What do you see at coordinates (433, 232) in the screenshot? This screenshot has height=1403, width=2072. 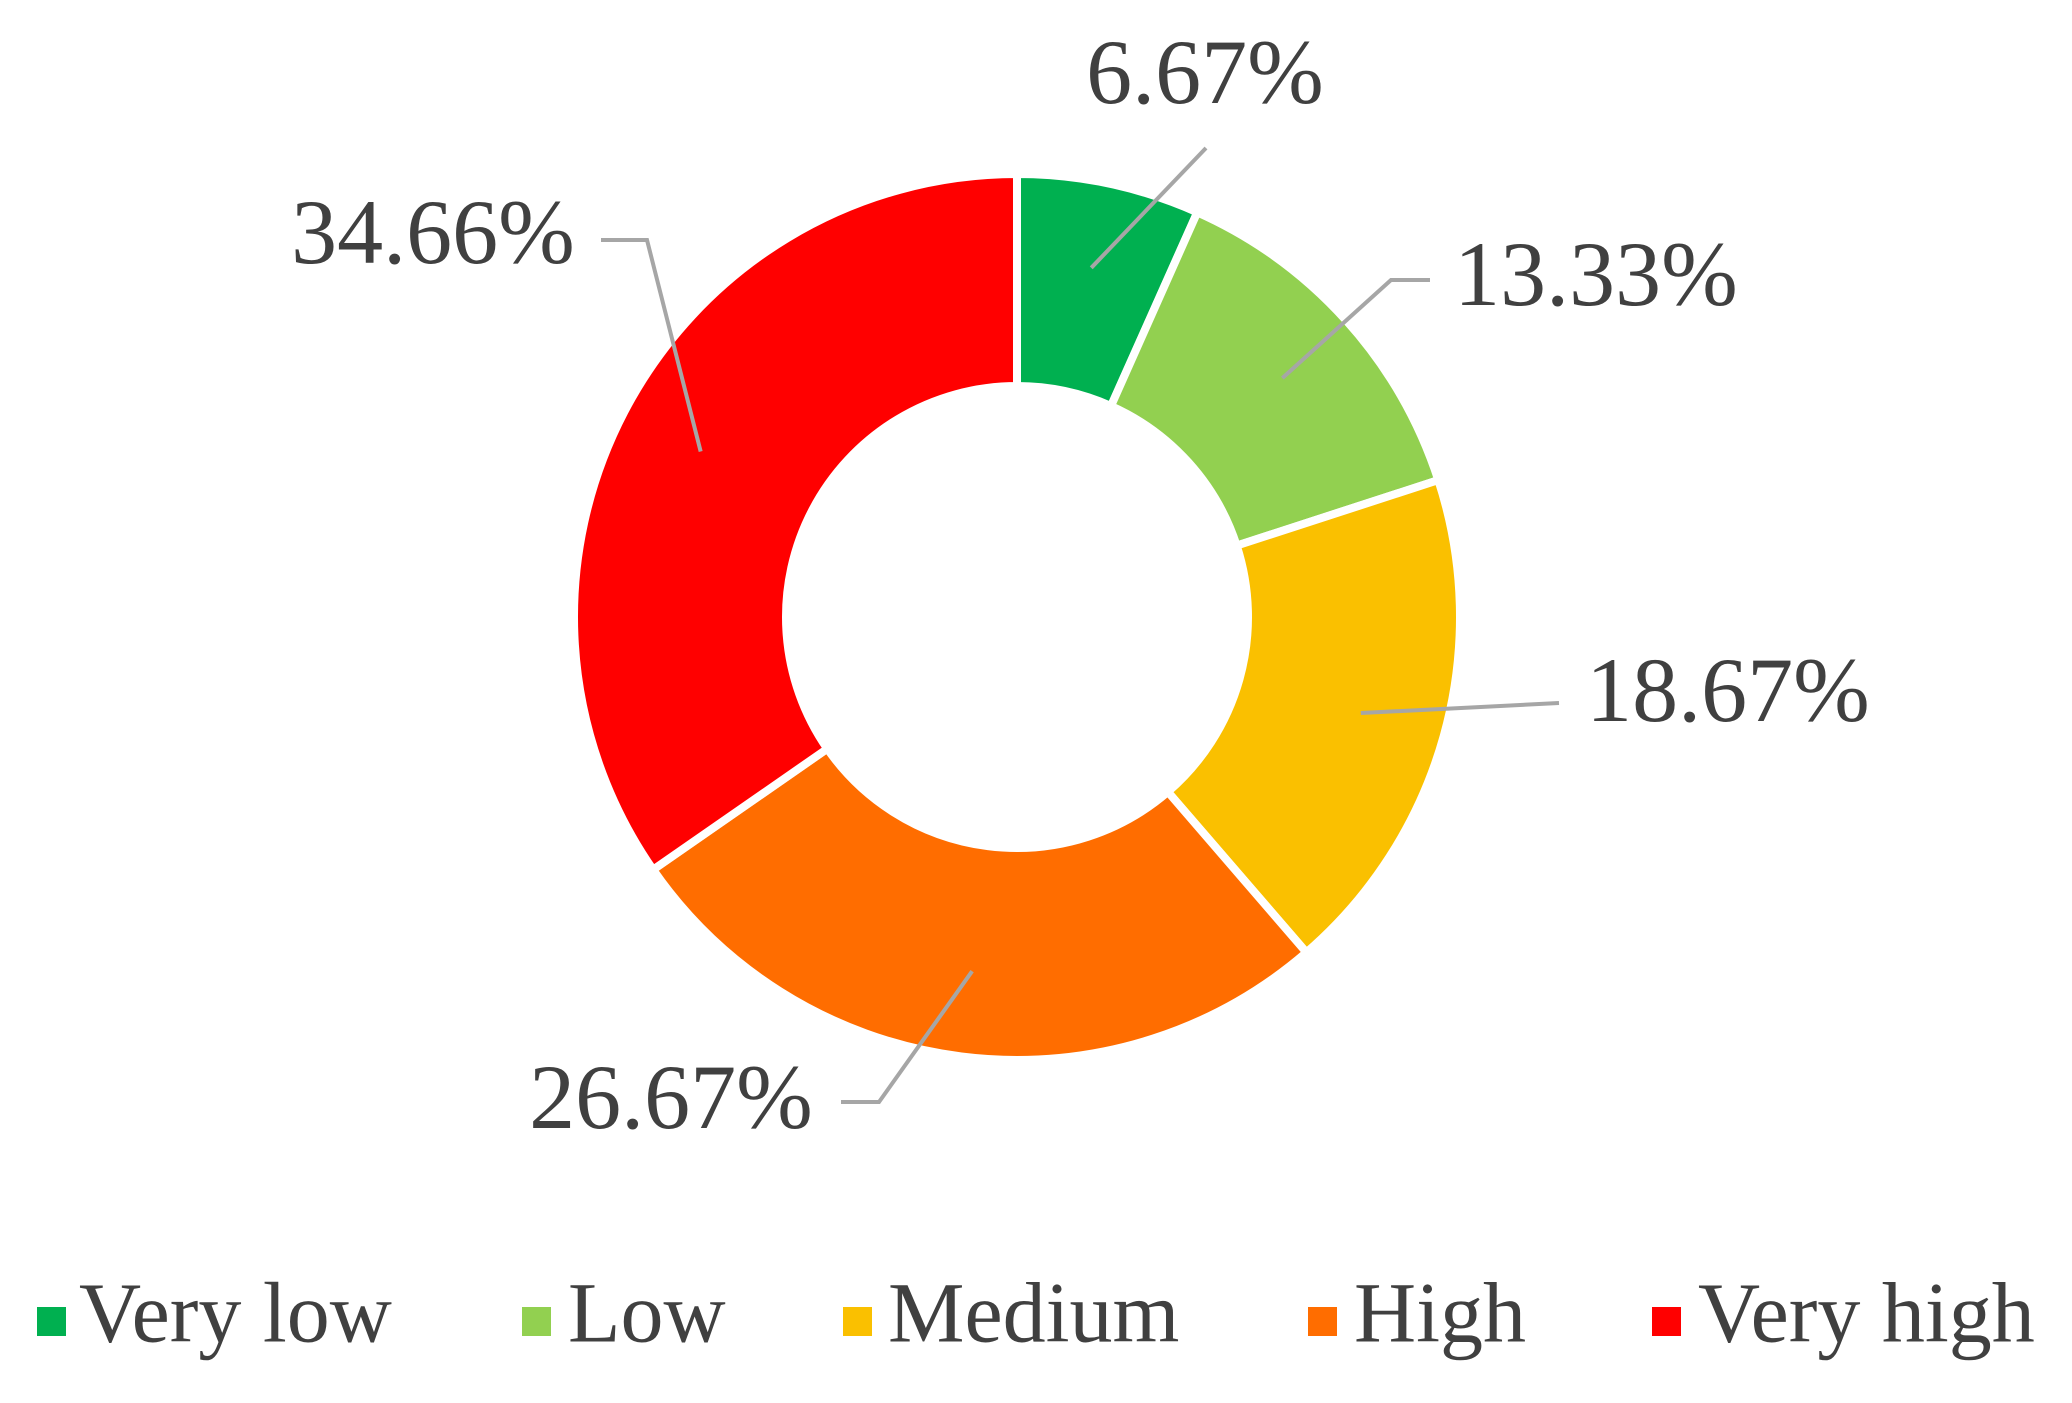 I see `data-label: 34.66%` at bounding box center [433, 232].